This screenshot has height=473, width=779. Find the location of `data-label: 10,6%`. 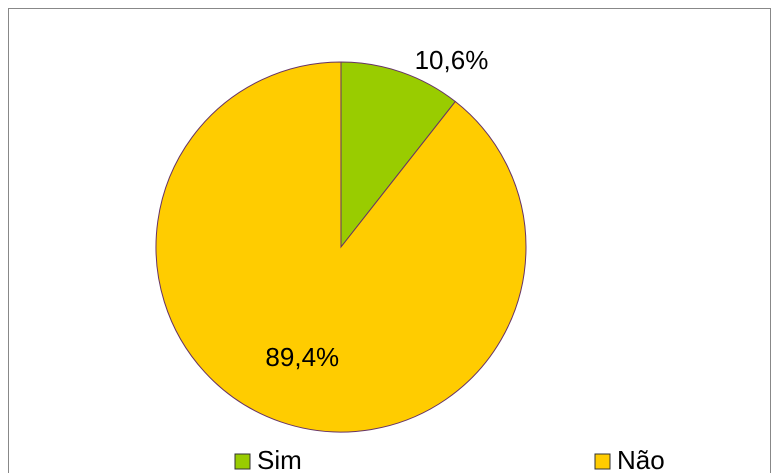

data-label: 10,6% is located at coordinates (452, 60).